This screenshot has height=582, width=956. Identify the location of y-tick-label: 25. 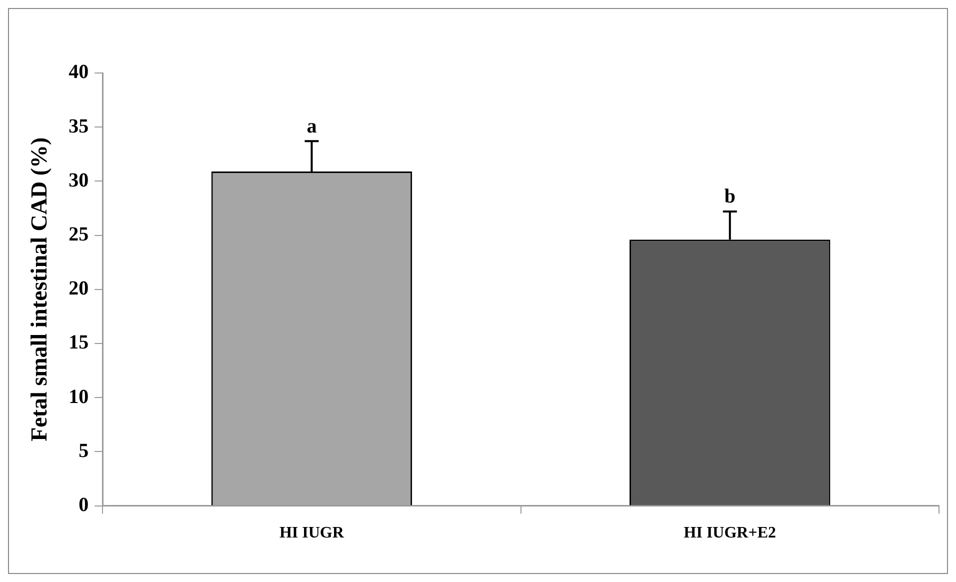
(78, 234).